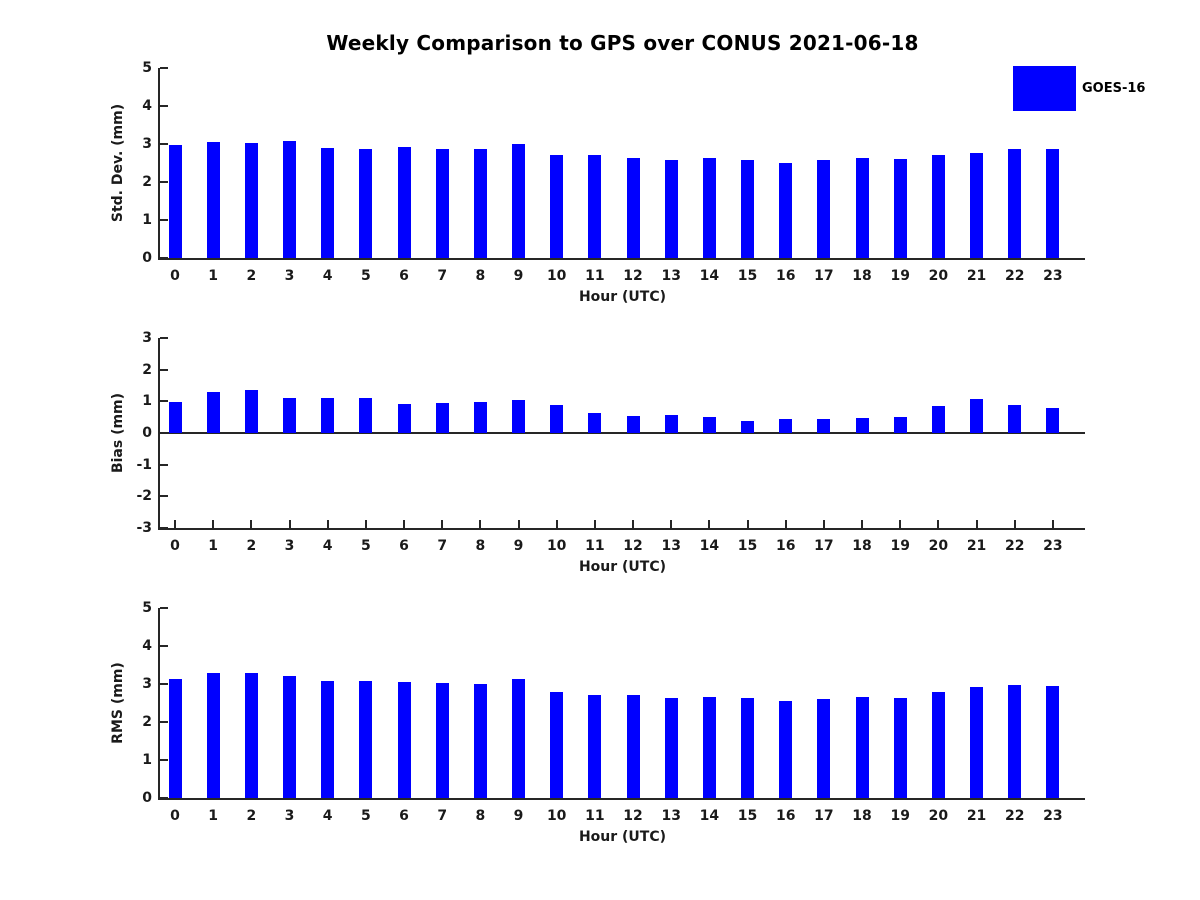 The image size is (1200, 900). Describe the element at coordinates (785, 546) in the screenshot. I see `x-tick-label: 16` at that location.